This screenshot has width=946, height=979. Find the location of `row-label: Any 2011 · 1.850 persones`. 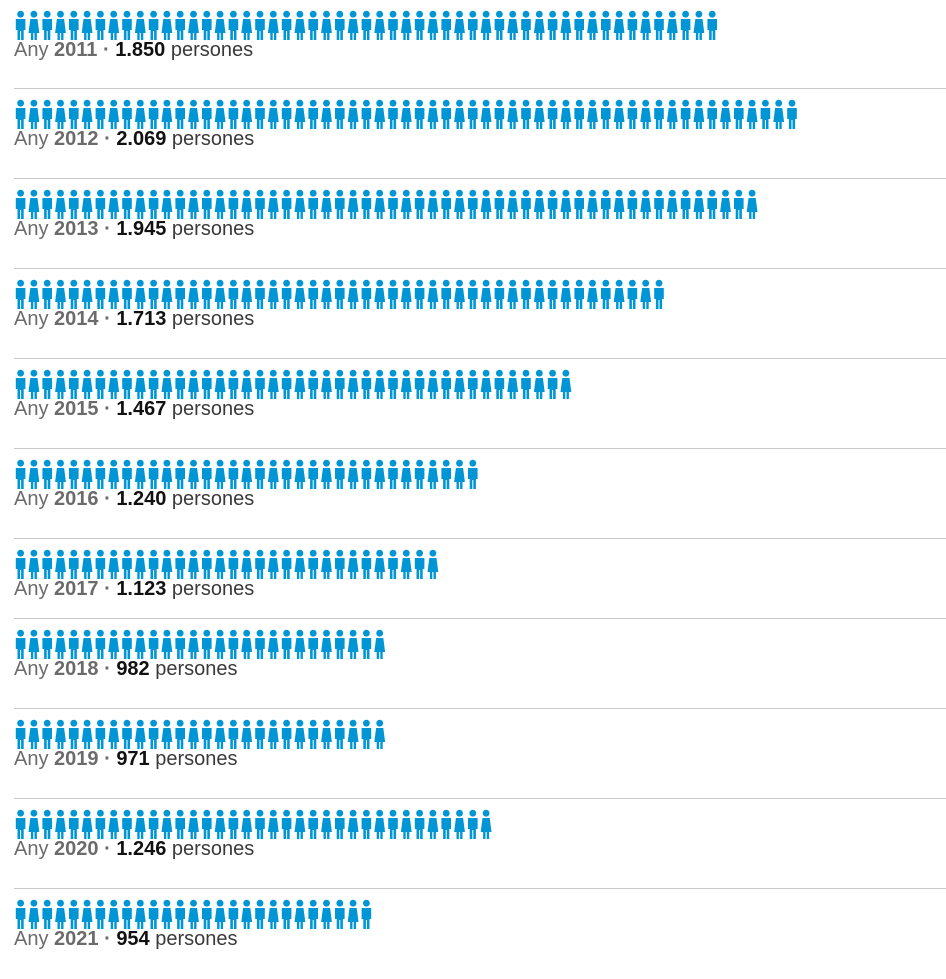

row-label: Any 2011 · 1.850 persones is located at coordinates (133, 50).